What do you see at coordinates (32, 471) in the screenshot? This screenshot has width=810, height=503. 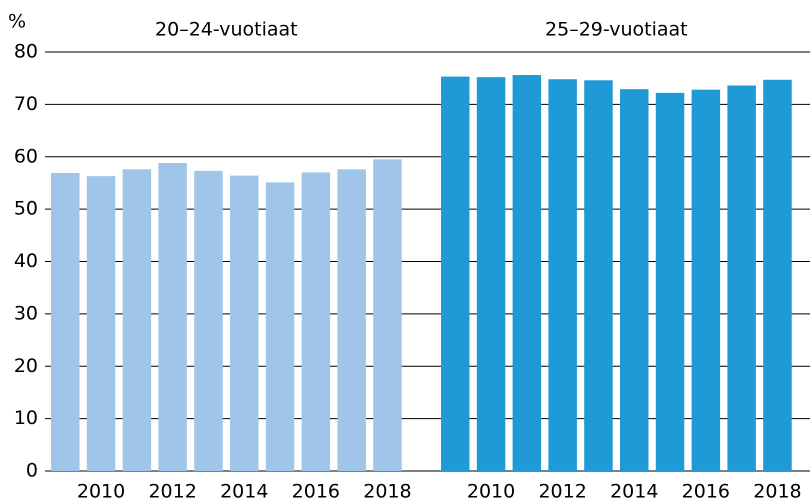 I see `y-tick-label: 0` at bounding box center [32, 471].